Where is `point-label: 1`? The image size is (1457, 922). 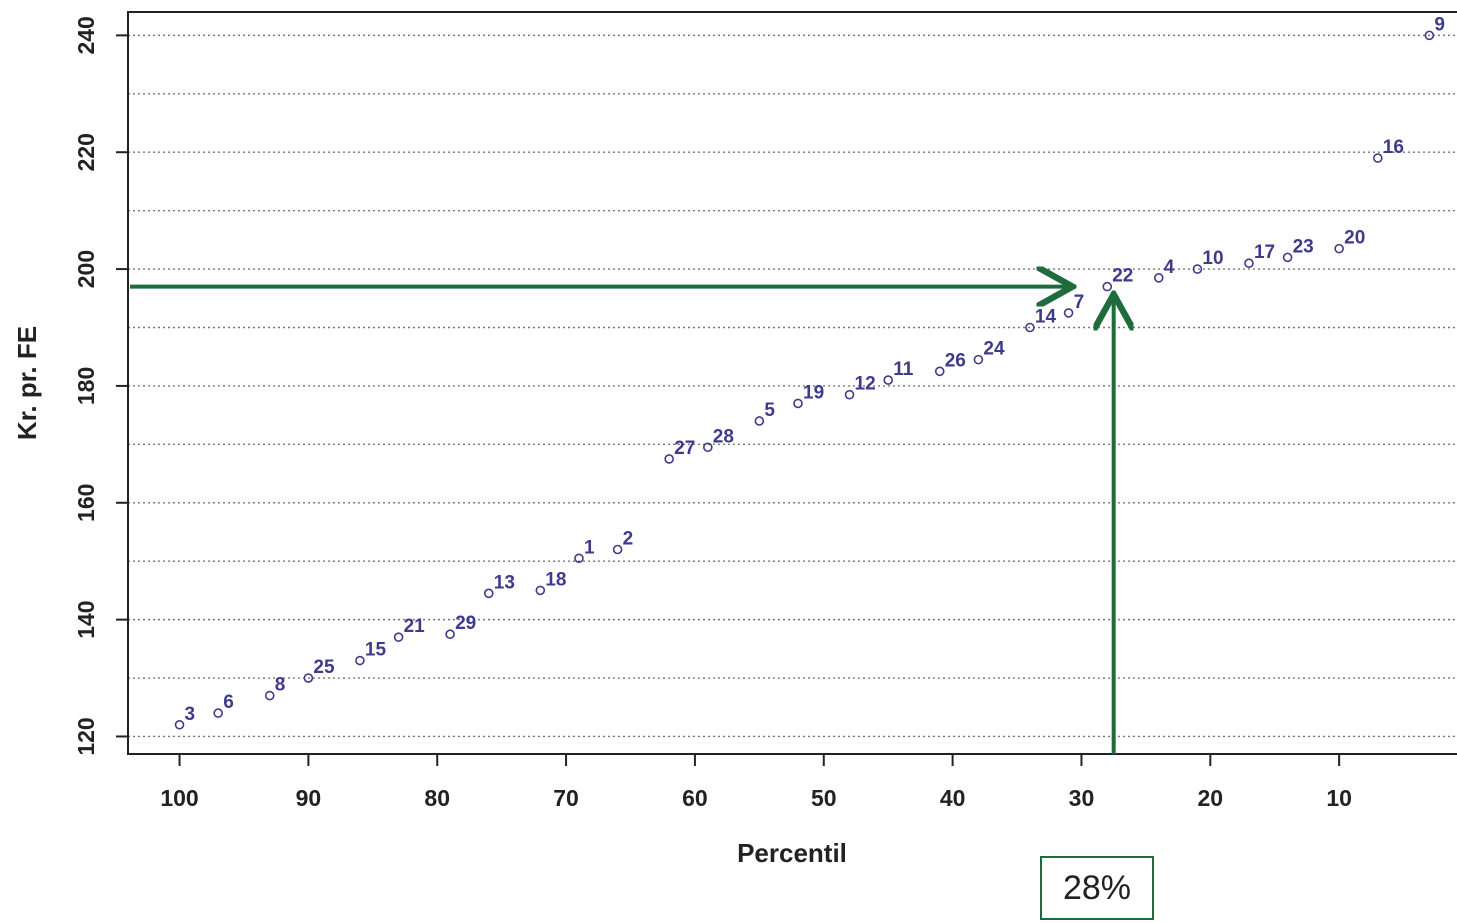 point-label: 1 is located at coordinates (589, 547).